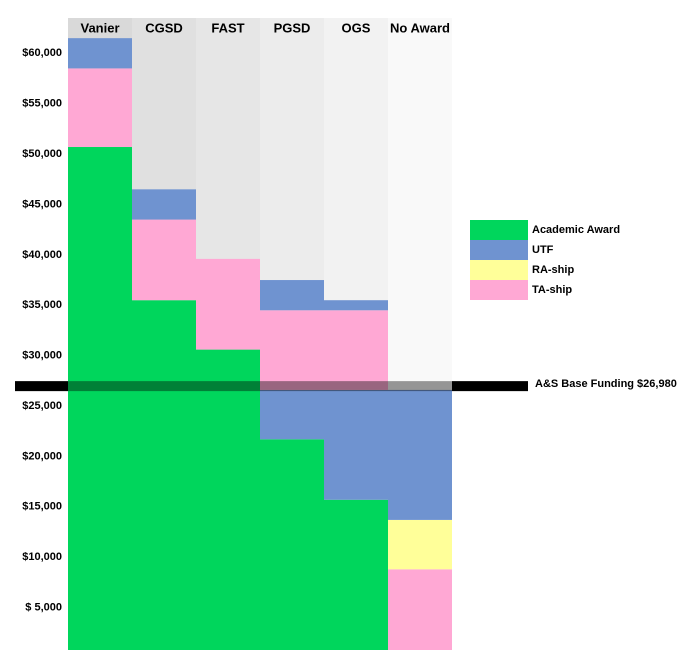  I want to click on y-tick-label: $35,000, so click(42, 305).